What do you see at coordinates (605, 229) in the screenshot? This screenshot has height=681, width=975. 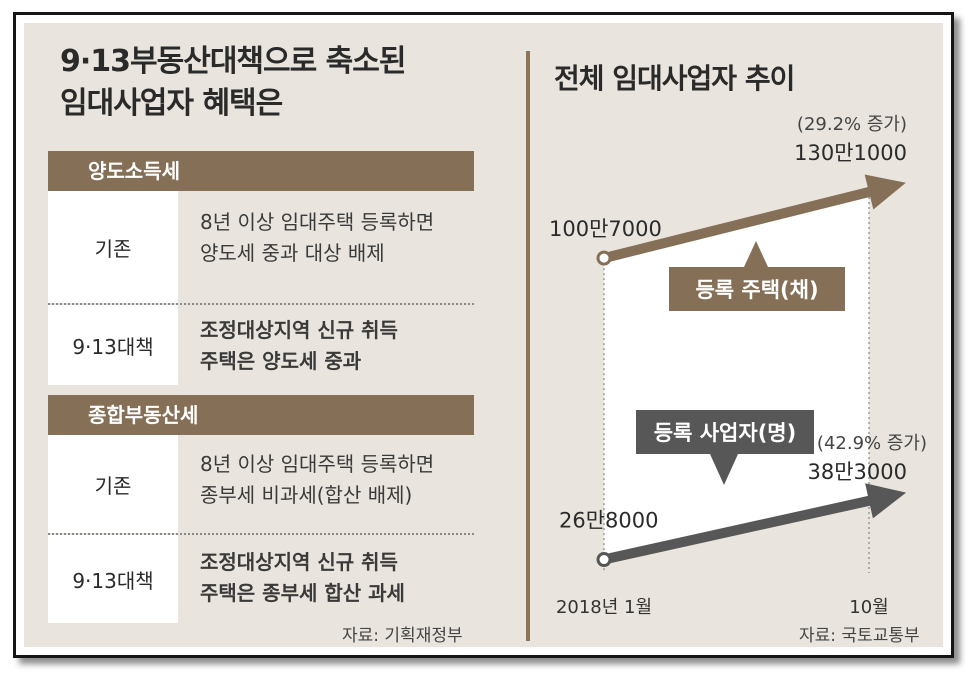 I see `data-label: 100만7000` at bounding box center [605, 229].